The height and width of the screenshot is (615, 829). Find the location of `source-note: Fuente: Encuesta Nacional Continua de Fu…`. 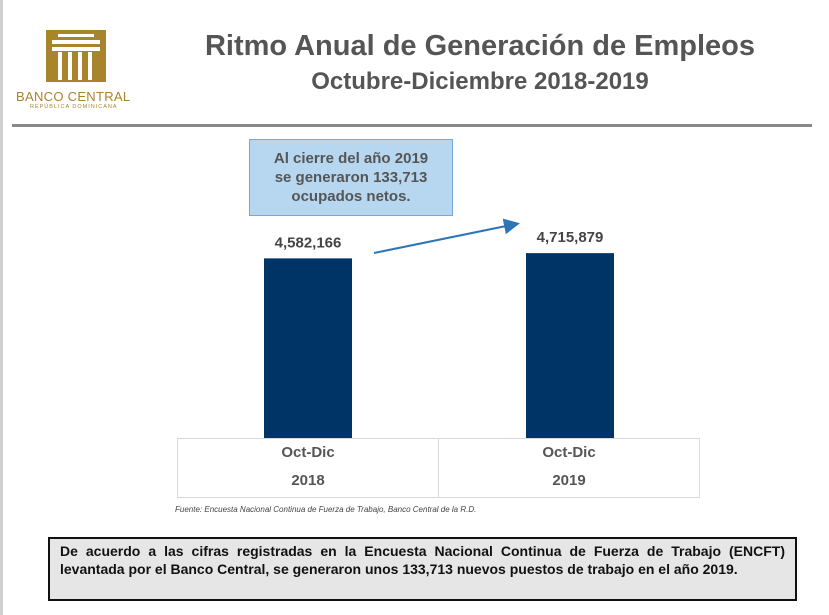

source-note: Fuente: Encuesta Nacional Continua de Fu… is located at coordinates (326, 509).